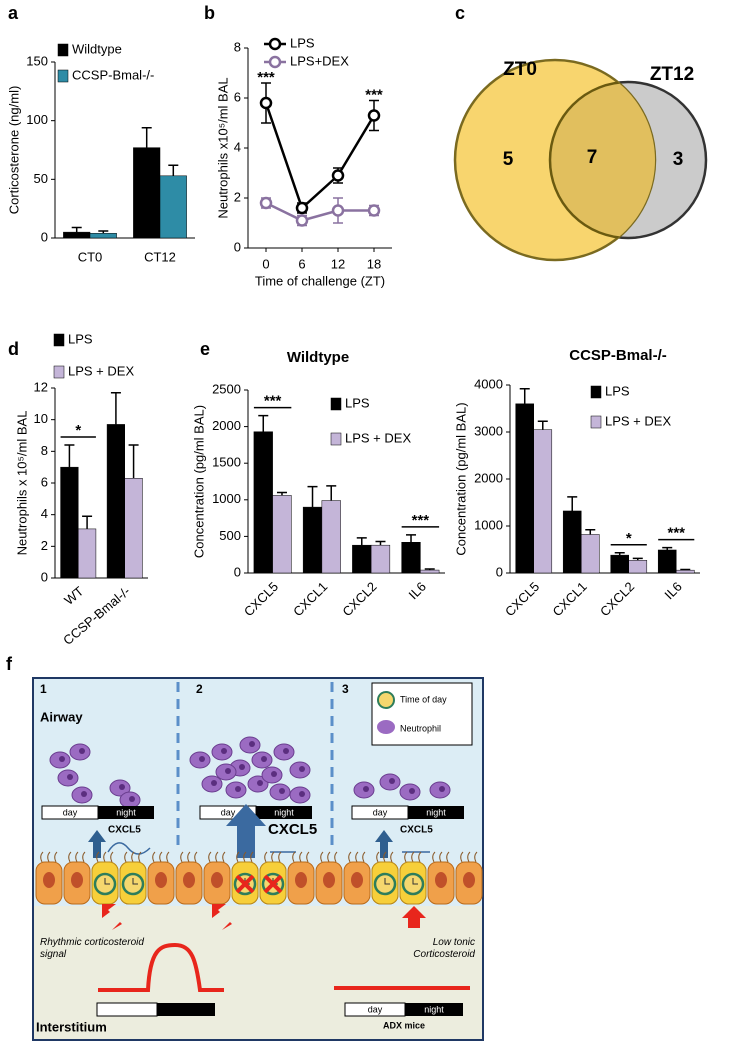 The width and height of the screenshot is (731, 1053). Describe the element at coordinates (320, 156) in the screenshot. I see `series-line` at that location.